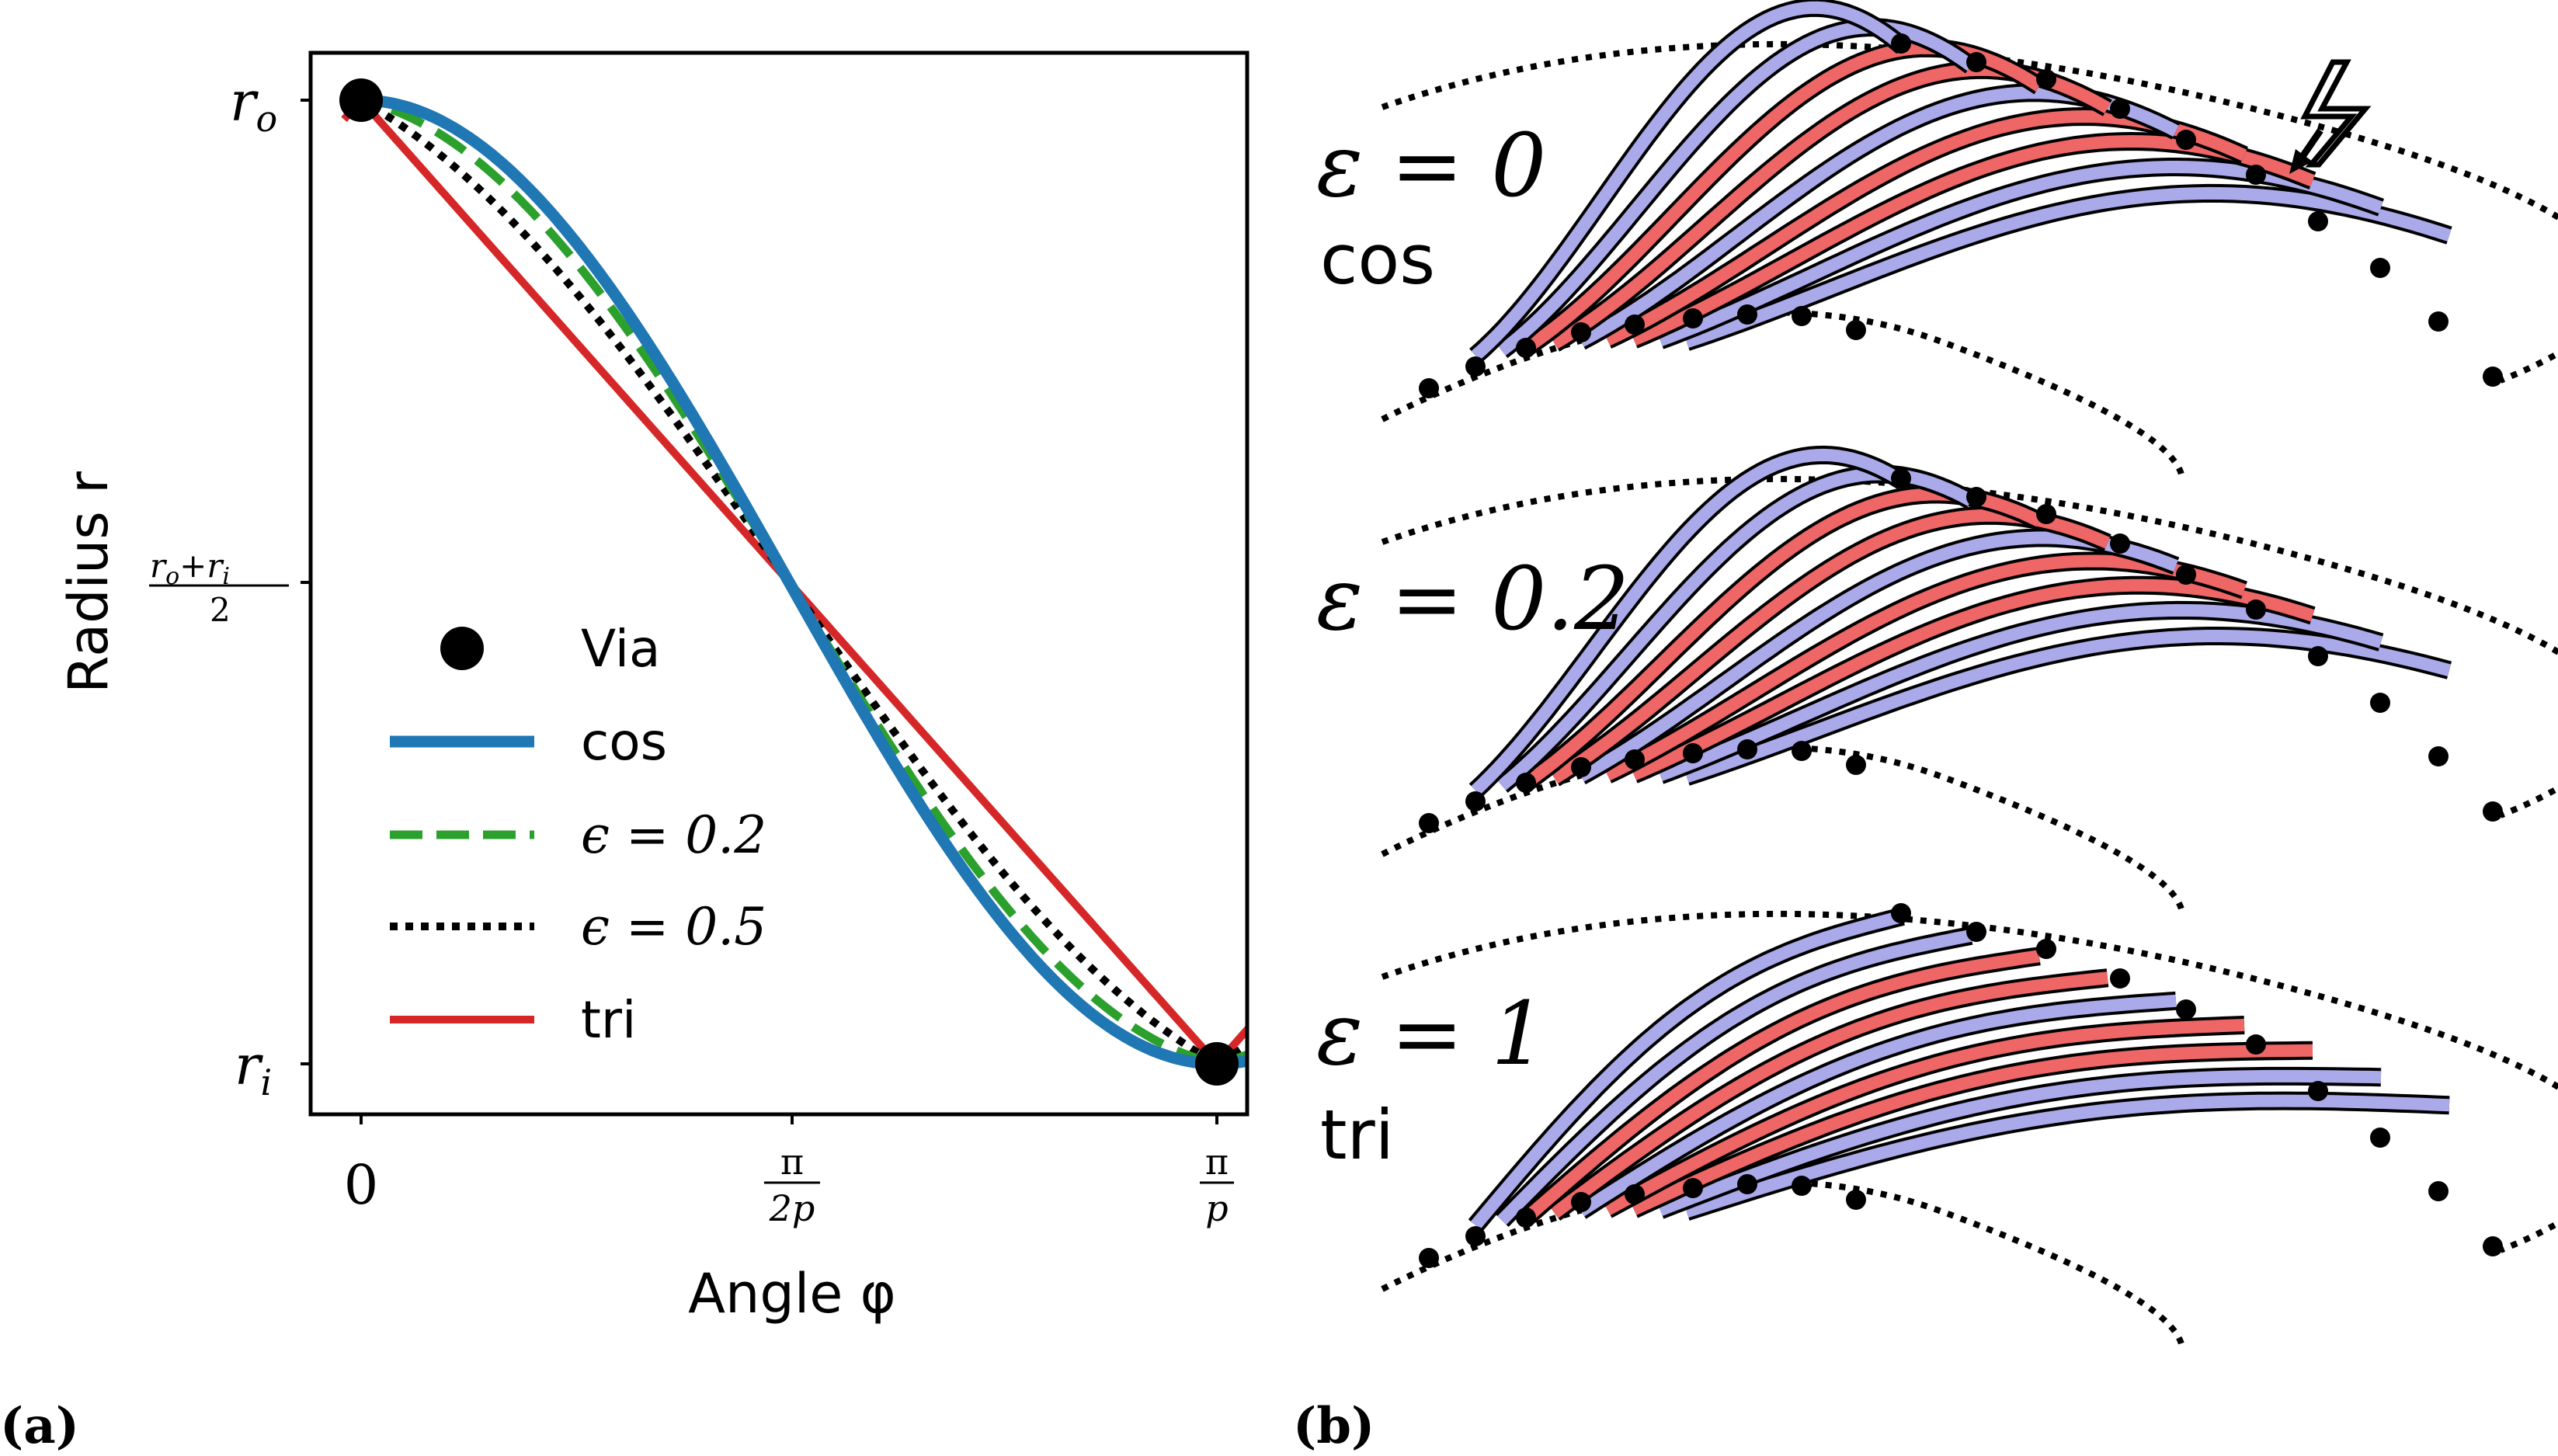 Image resolution: width=2558 pixels, height=1456 pixels. Describe the element at coordinates (88, 582) in the screenshot. I see `y-axis-label: Radius r` at that location.